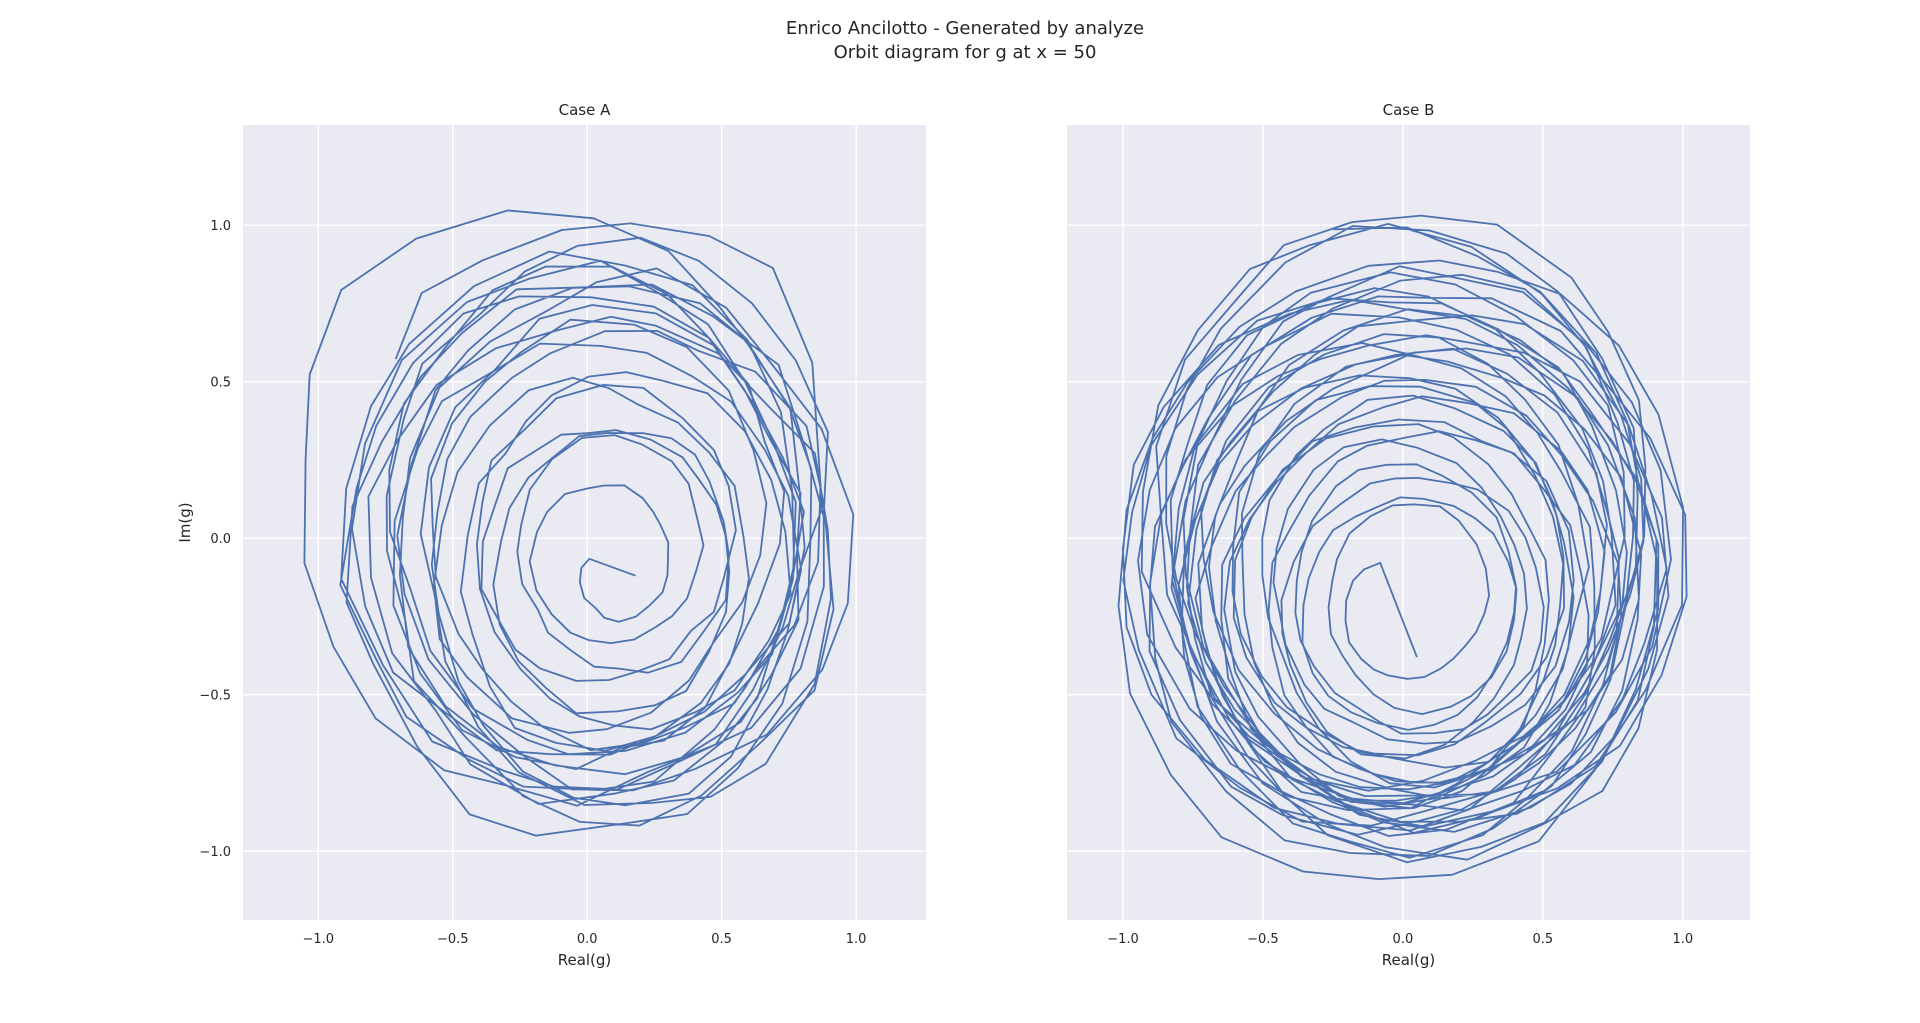 The height and width of the screenshot is (1023, 1920). I want to click on y-tick-label: −0.5, so click(215, 696).